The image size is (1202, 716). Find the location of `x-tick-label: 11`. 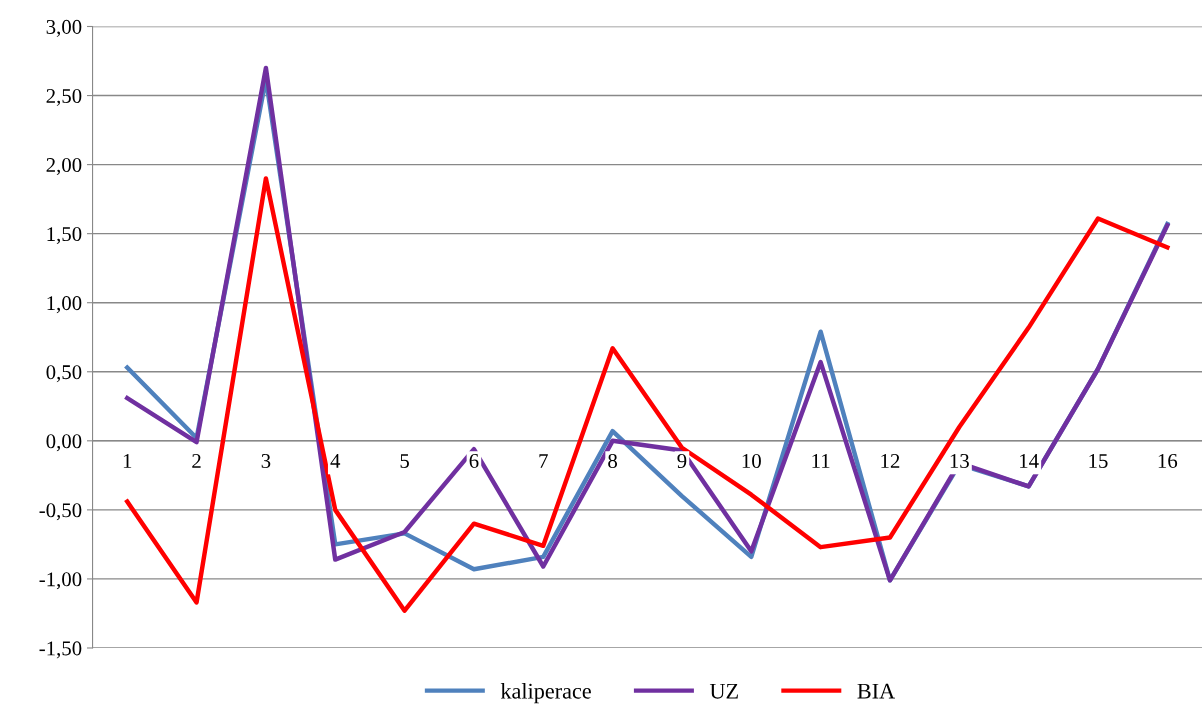

x-tick-label: 11 is located at coordinates (821, 461).